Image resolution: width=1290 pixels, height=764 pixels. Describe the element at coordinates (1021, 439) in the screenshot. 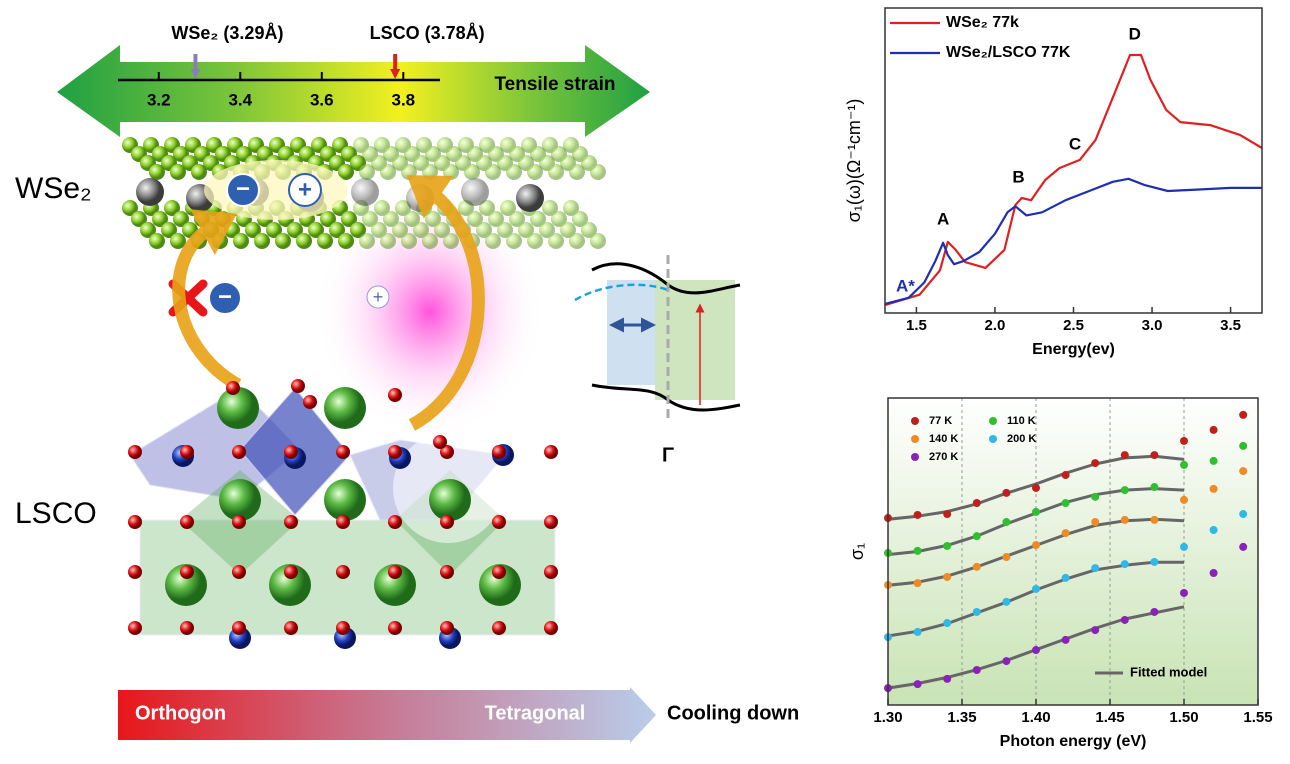

I see `legend-label: 200 K` at that location.